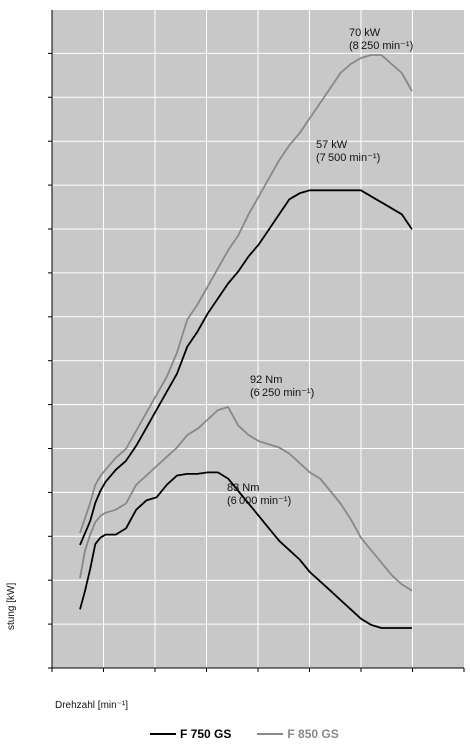 Image resolution: width=470 pixels, height=746 pixels. What do you see at coordinates (91, 705) in the screenshot?
I see `x-axis-label: Drehzahl [min⁻¹]` at bounding box center [91, 705].